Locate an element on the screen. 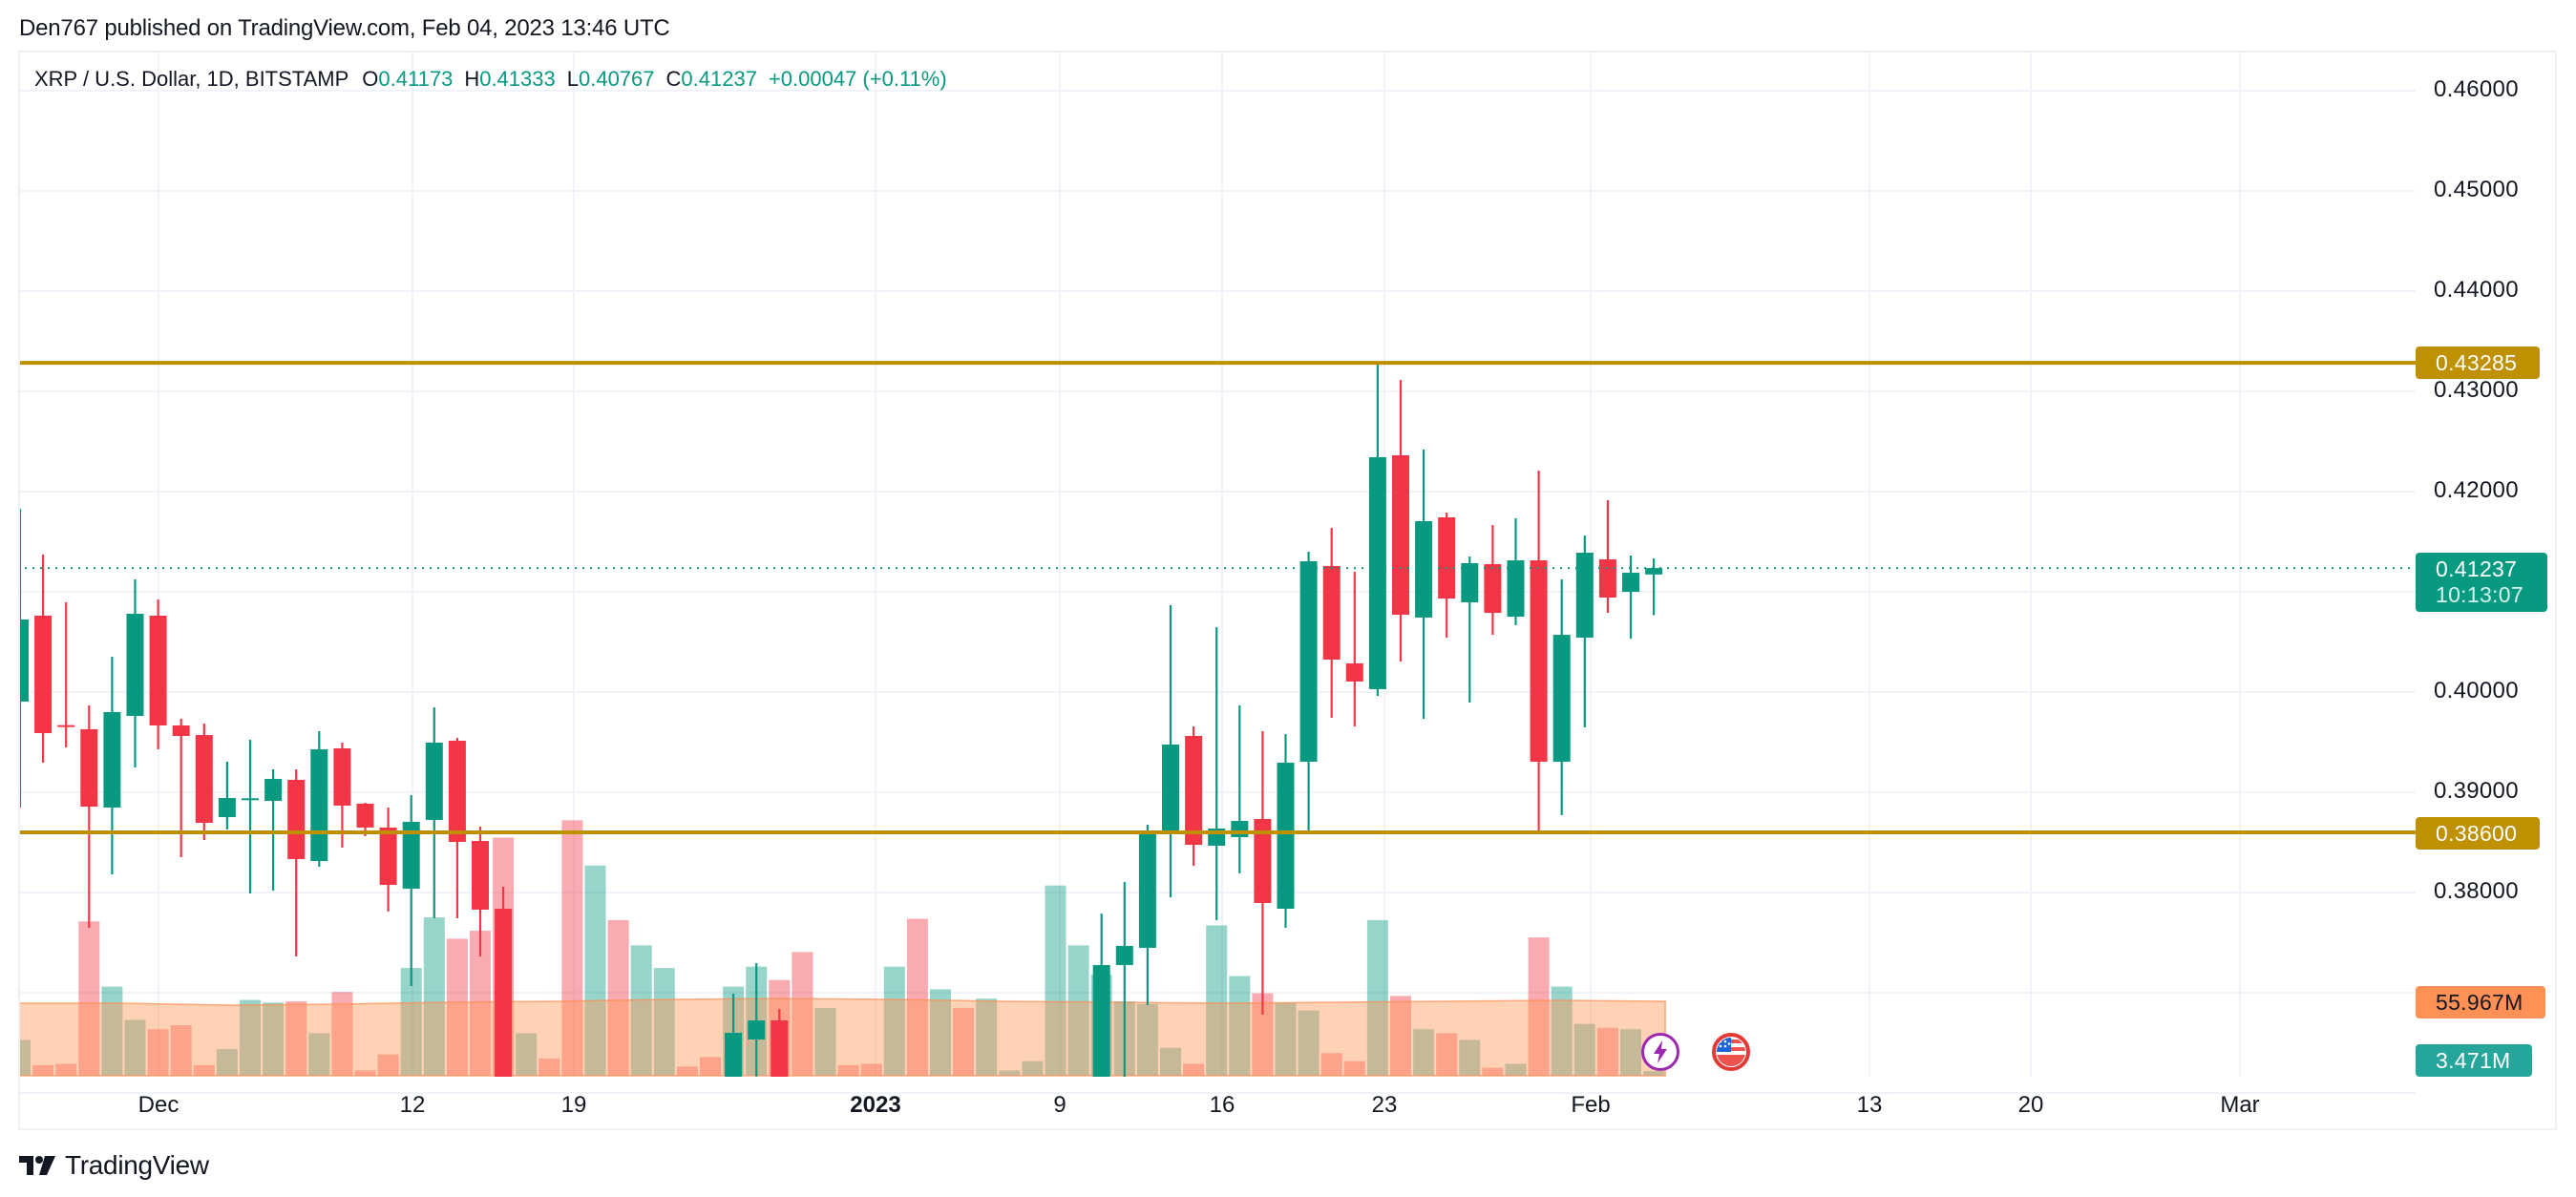 This screenshot has width=2576, height=1197. time-label: 13 is located at coordinates (1869, 1105).